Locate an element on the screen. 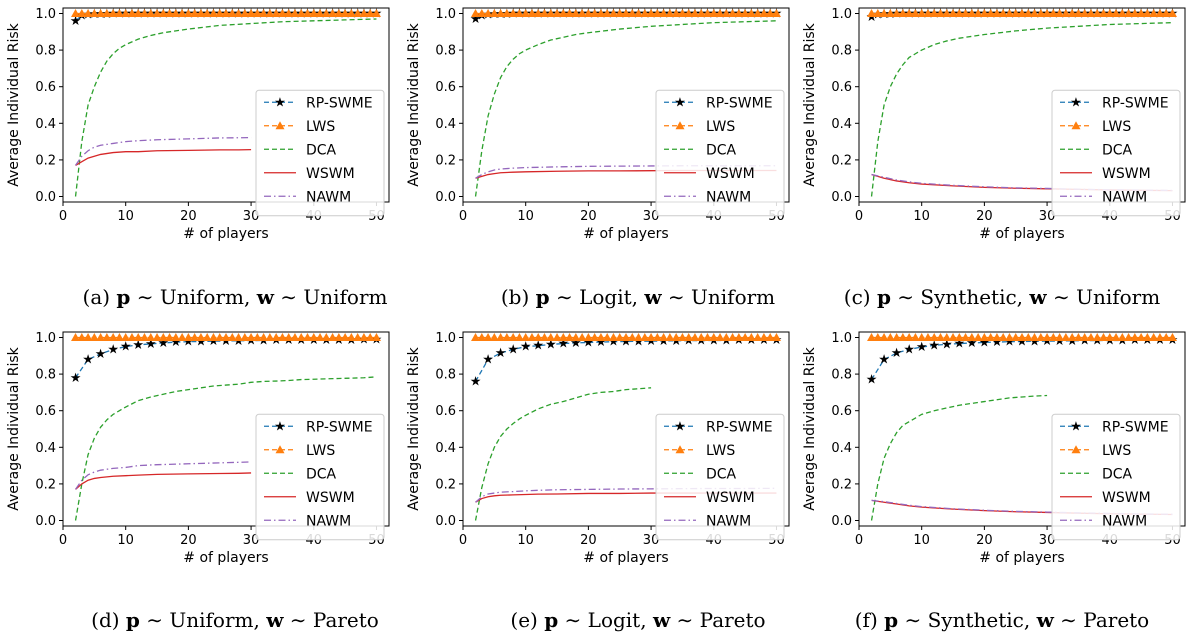  y-tick-label: 0.6 is located at coordinates (841, 411).